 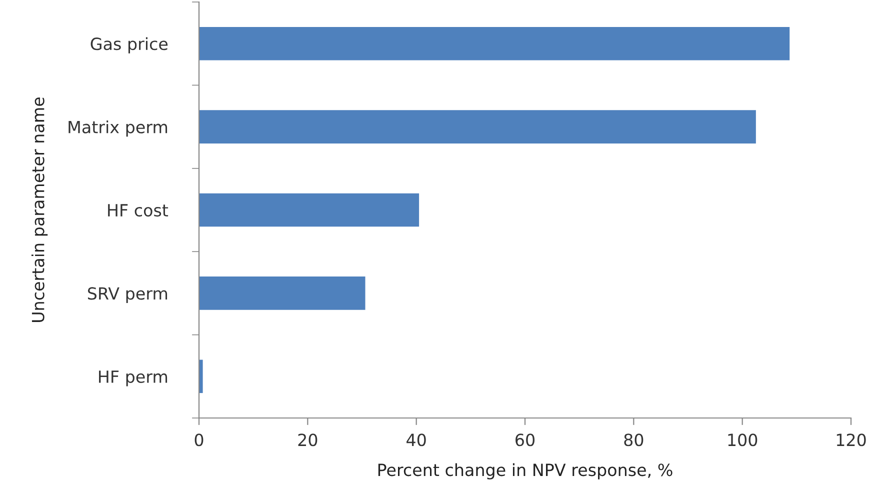 I want to click on x-tick-label: 80, so click(x=634, y=440).